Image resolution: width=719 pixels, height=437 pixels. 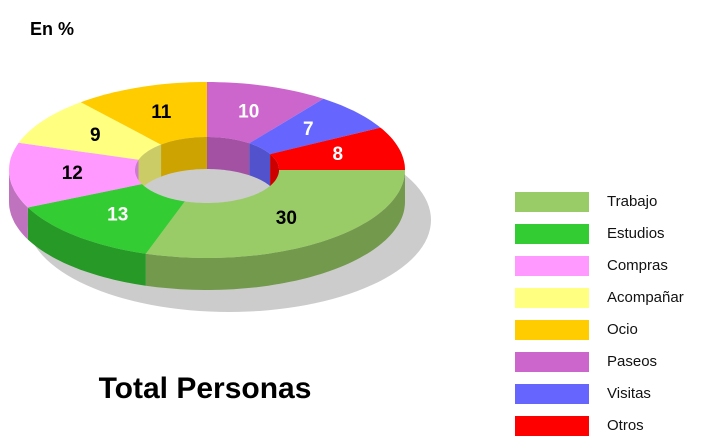 What do you see at coordinates (161, 112) in the screenshot?
I see `value-label: 11` at bounding box center [161, 112].